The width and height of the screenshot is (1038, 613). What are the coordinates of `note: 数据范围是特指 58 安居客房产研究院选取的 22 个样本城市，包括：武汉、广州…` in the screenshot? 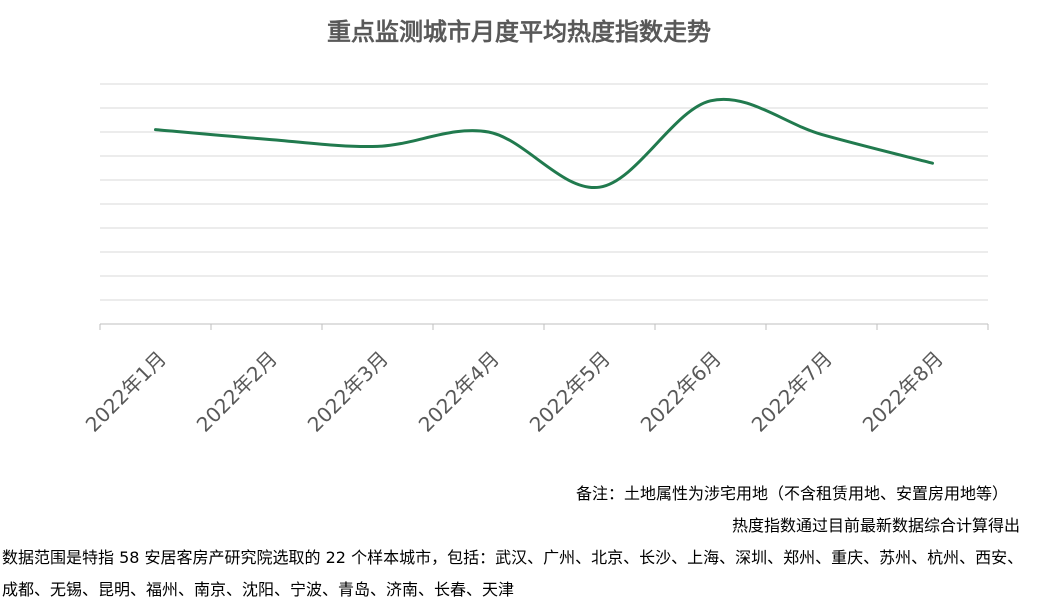 It's located at (513, 573).